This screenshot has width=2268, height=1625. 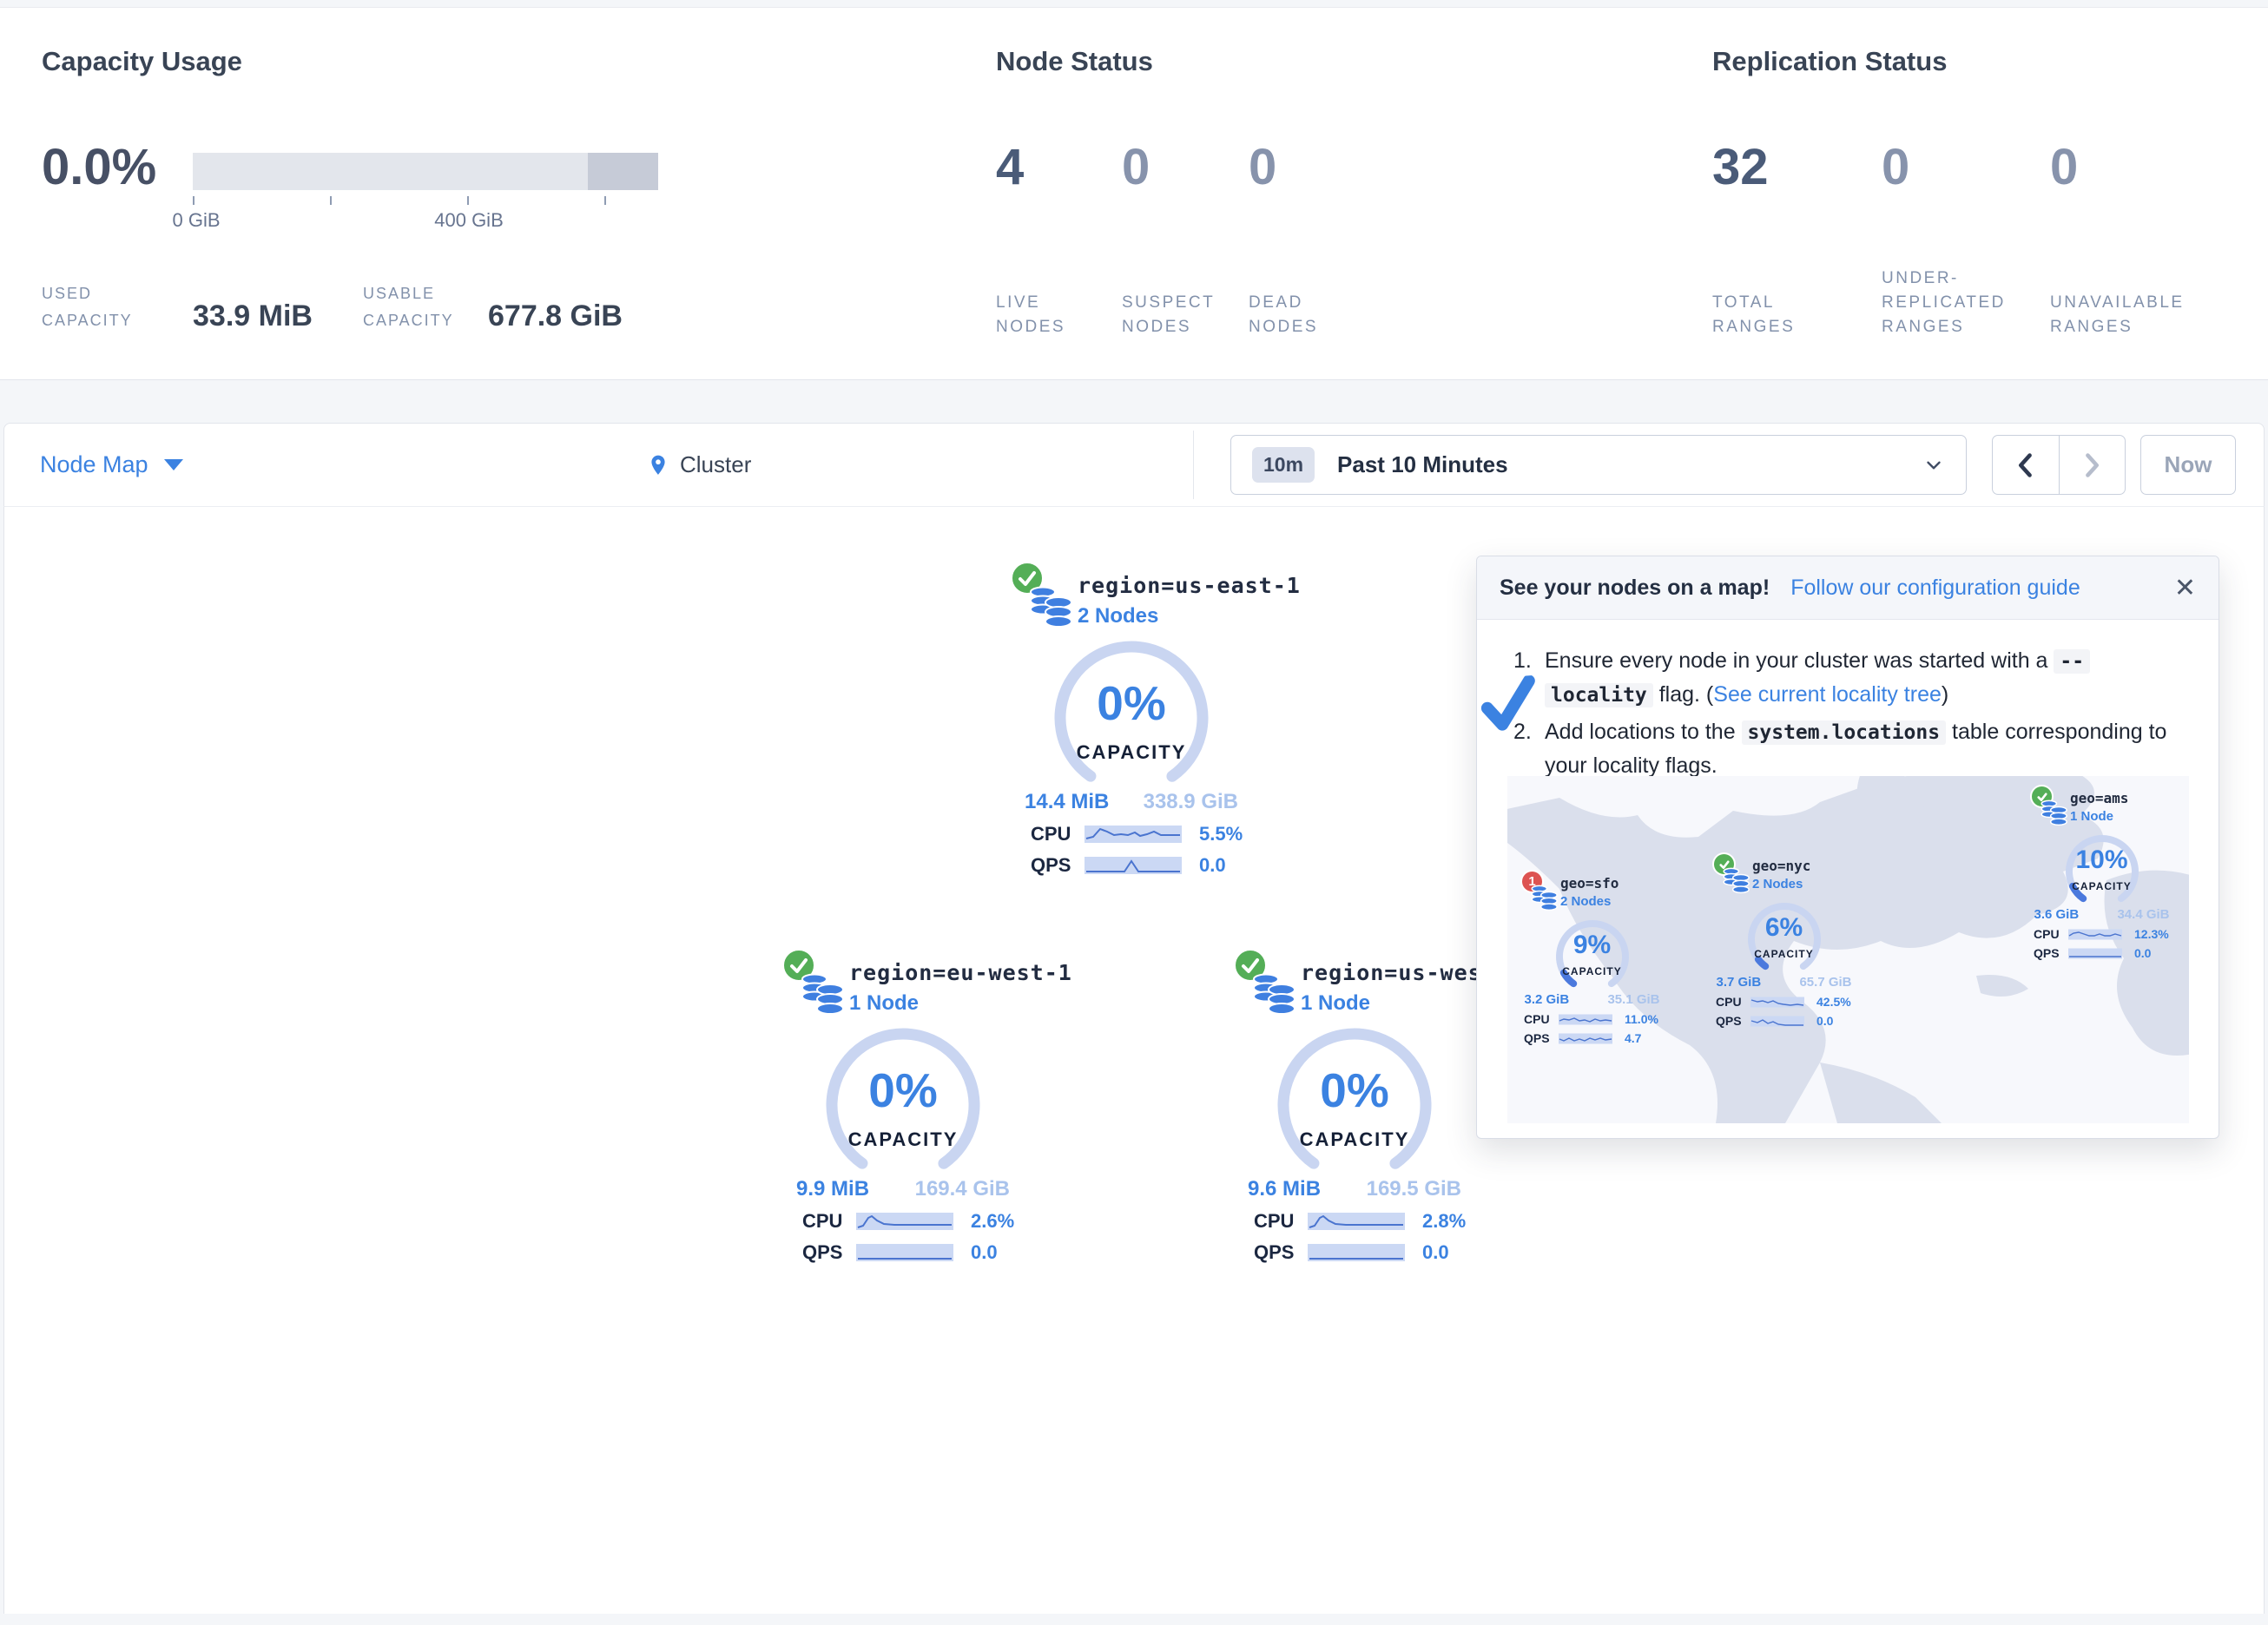 I want to click on used-capacity-label: USED CAPACITY, so click(x=87, y=307).